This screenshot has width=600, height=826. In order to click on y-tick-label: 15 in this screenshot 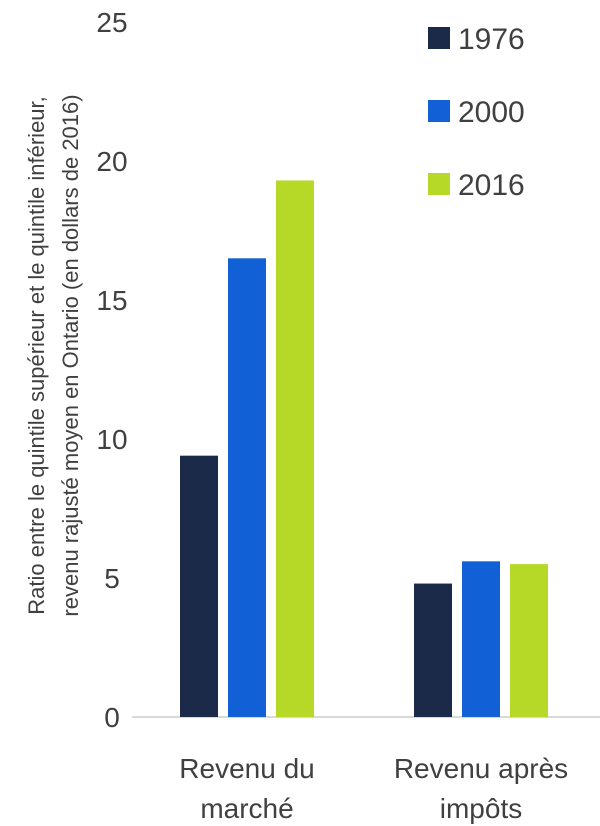, I will do `click(111, 300)`.